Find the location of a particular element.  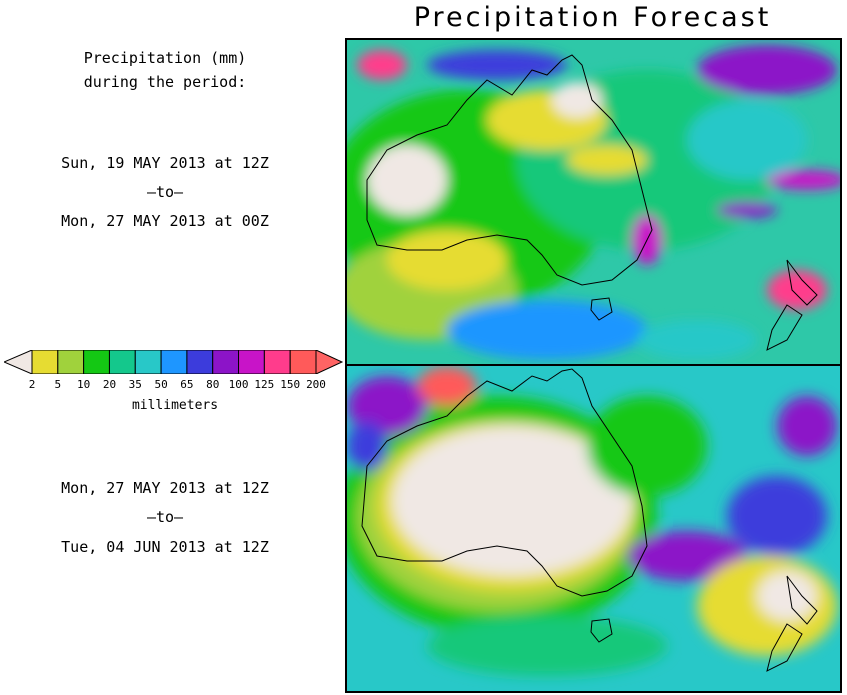

legend-tick-label: 2 is located at coordinates (32, 384).